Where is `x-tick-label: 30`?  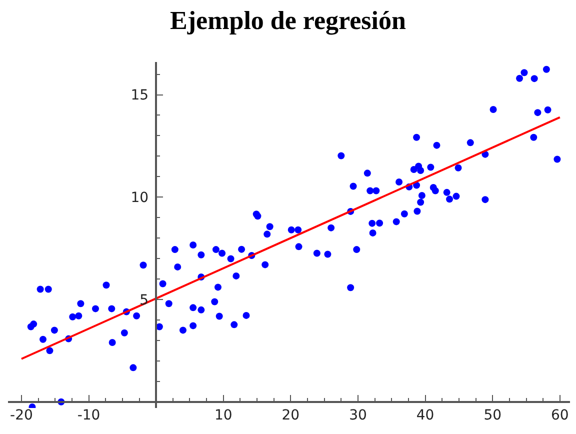 x-tick-label: 30 is located at coordinates (358, 415).